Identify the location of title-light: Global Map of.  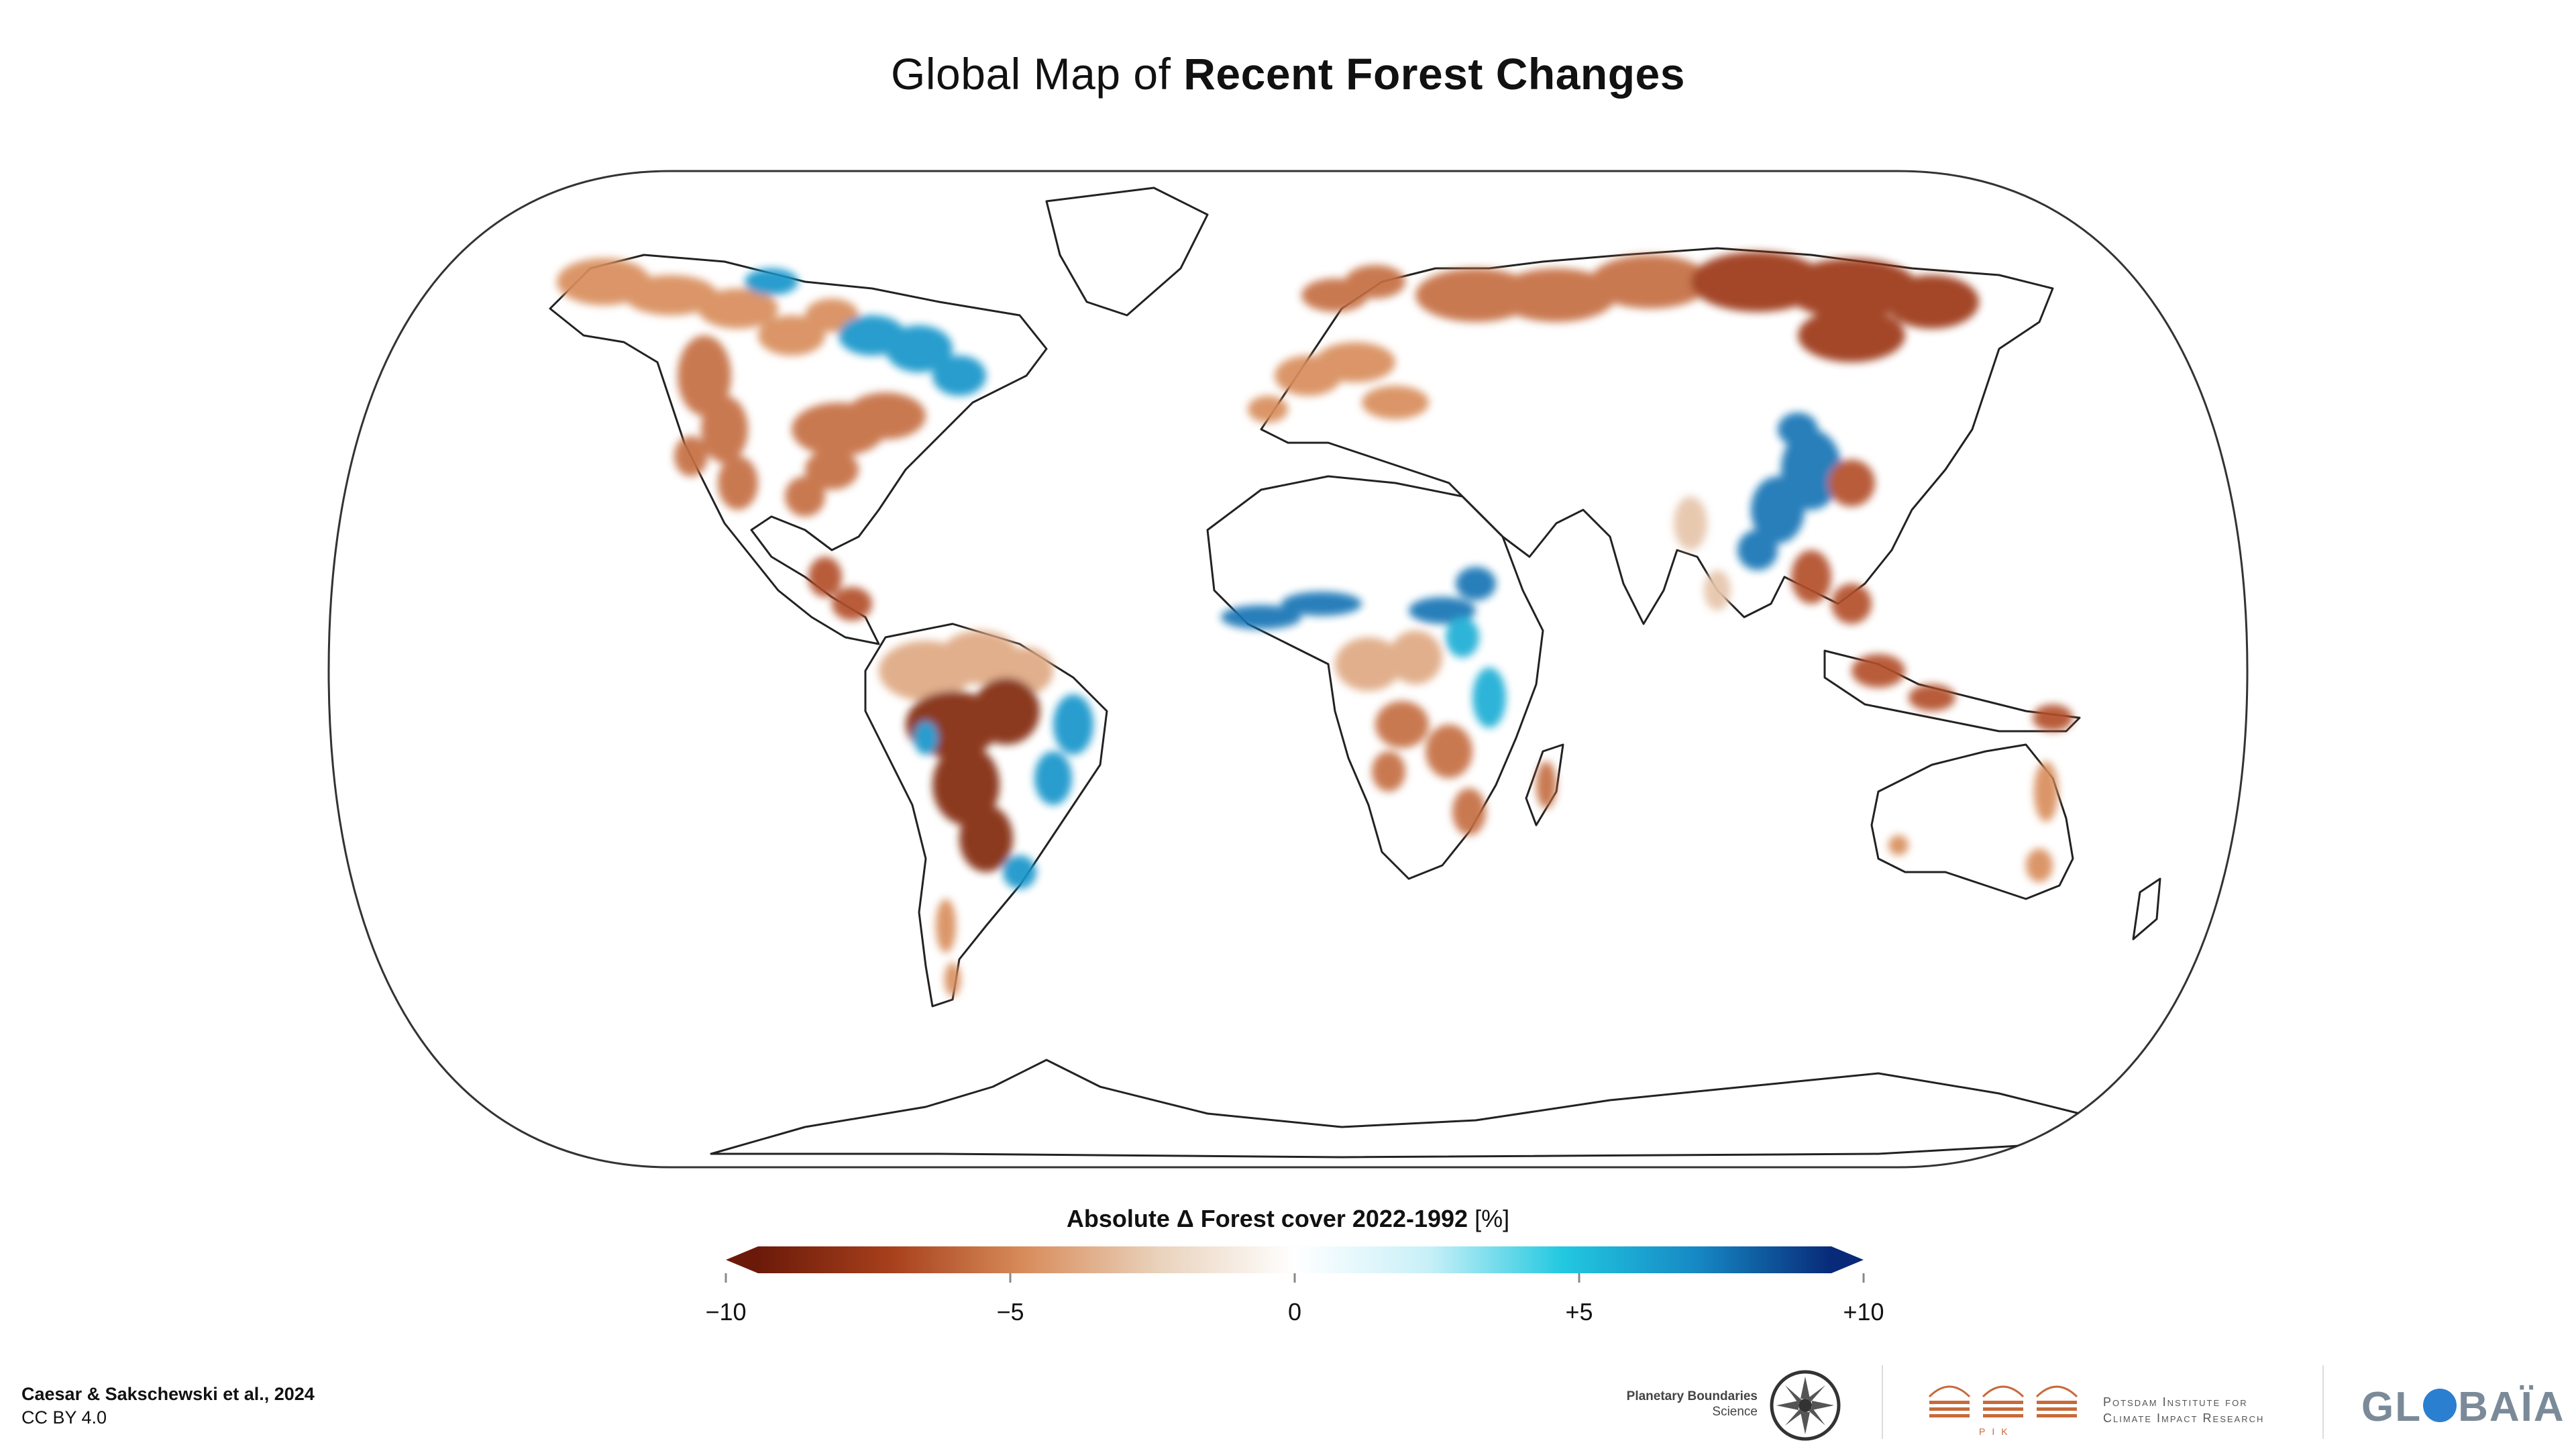
(1037, 74).